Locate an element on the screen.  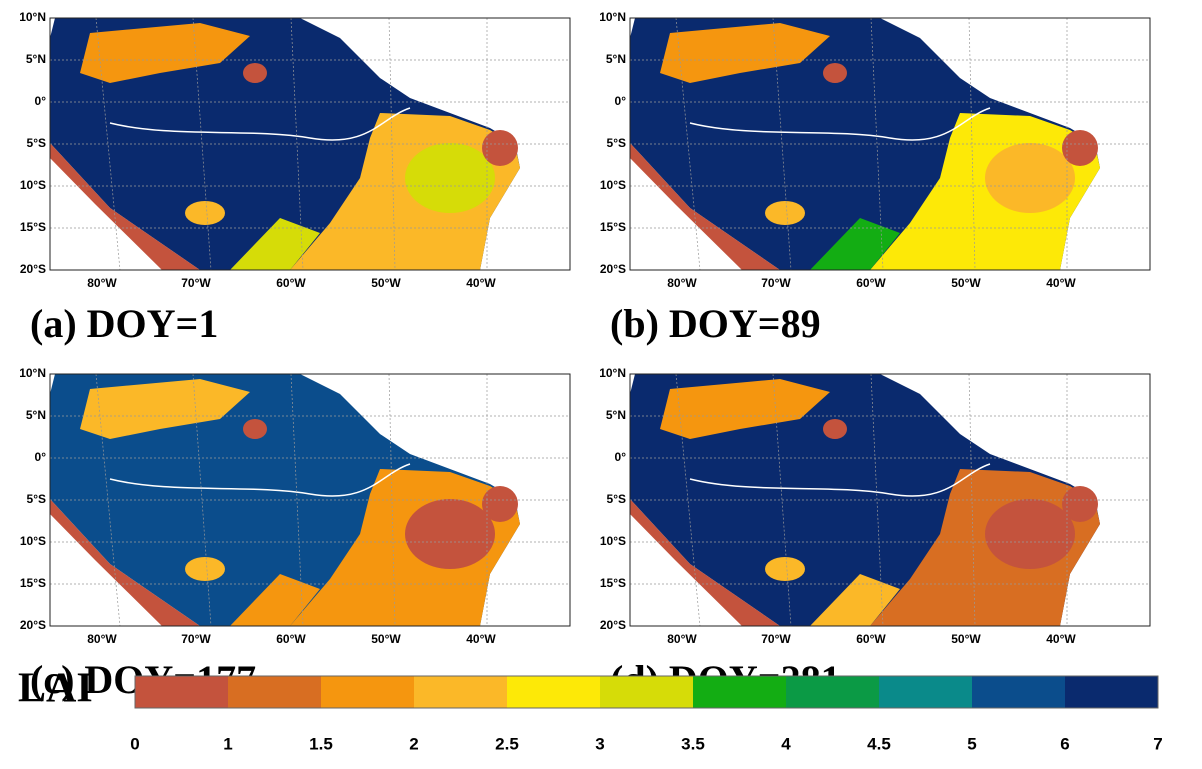
colorbar-tick-label: 0 is located at coordinates (134, 743).